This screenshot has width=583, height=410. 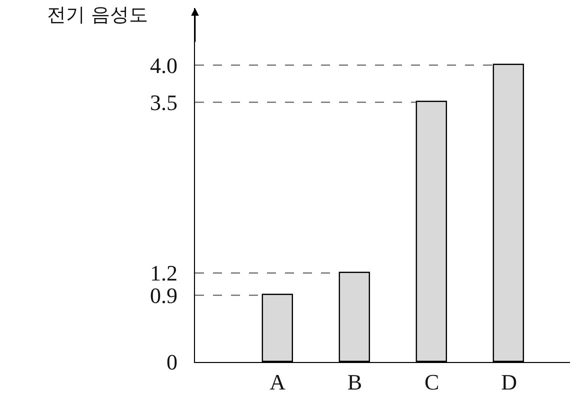 I want to click on x-tick-label: C, so click(x=432, y=382).